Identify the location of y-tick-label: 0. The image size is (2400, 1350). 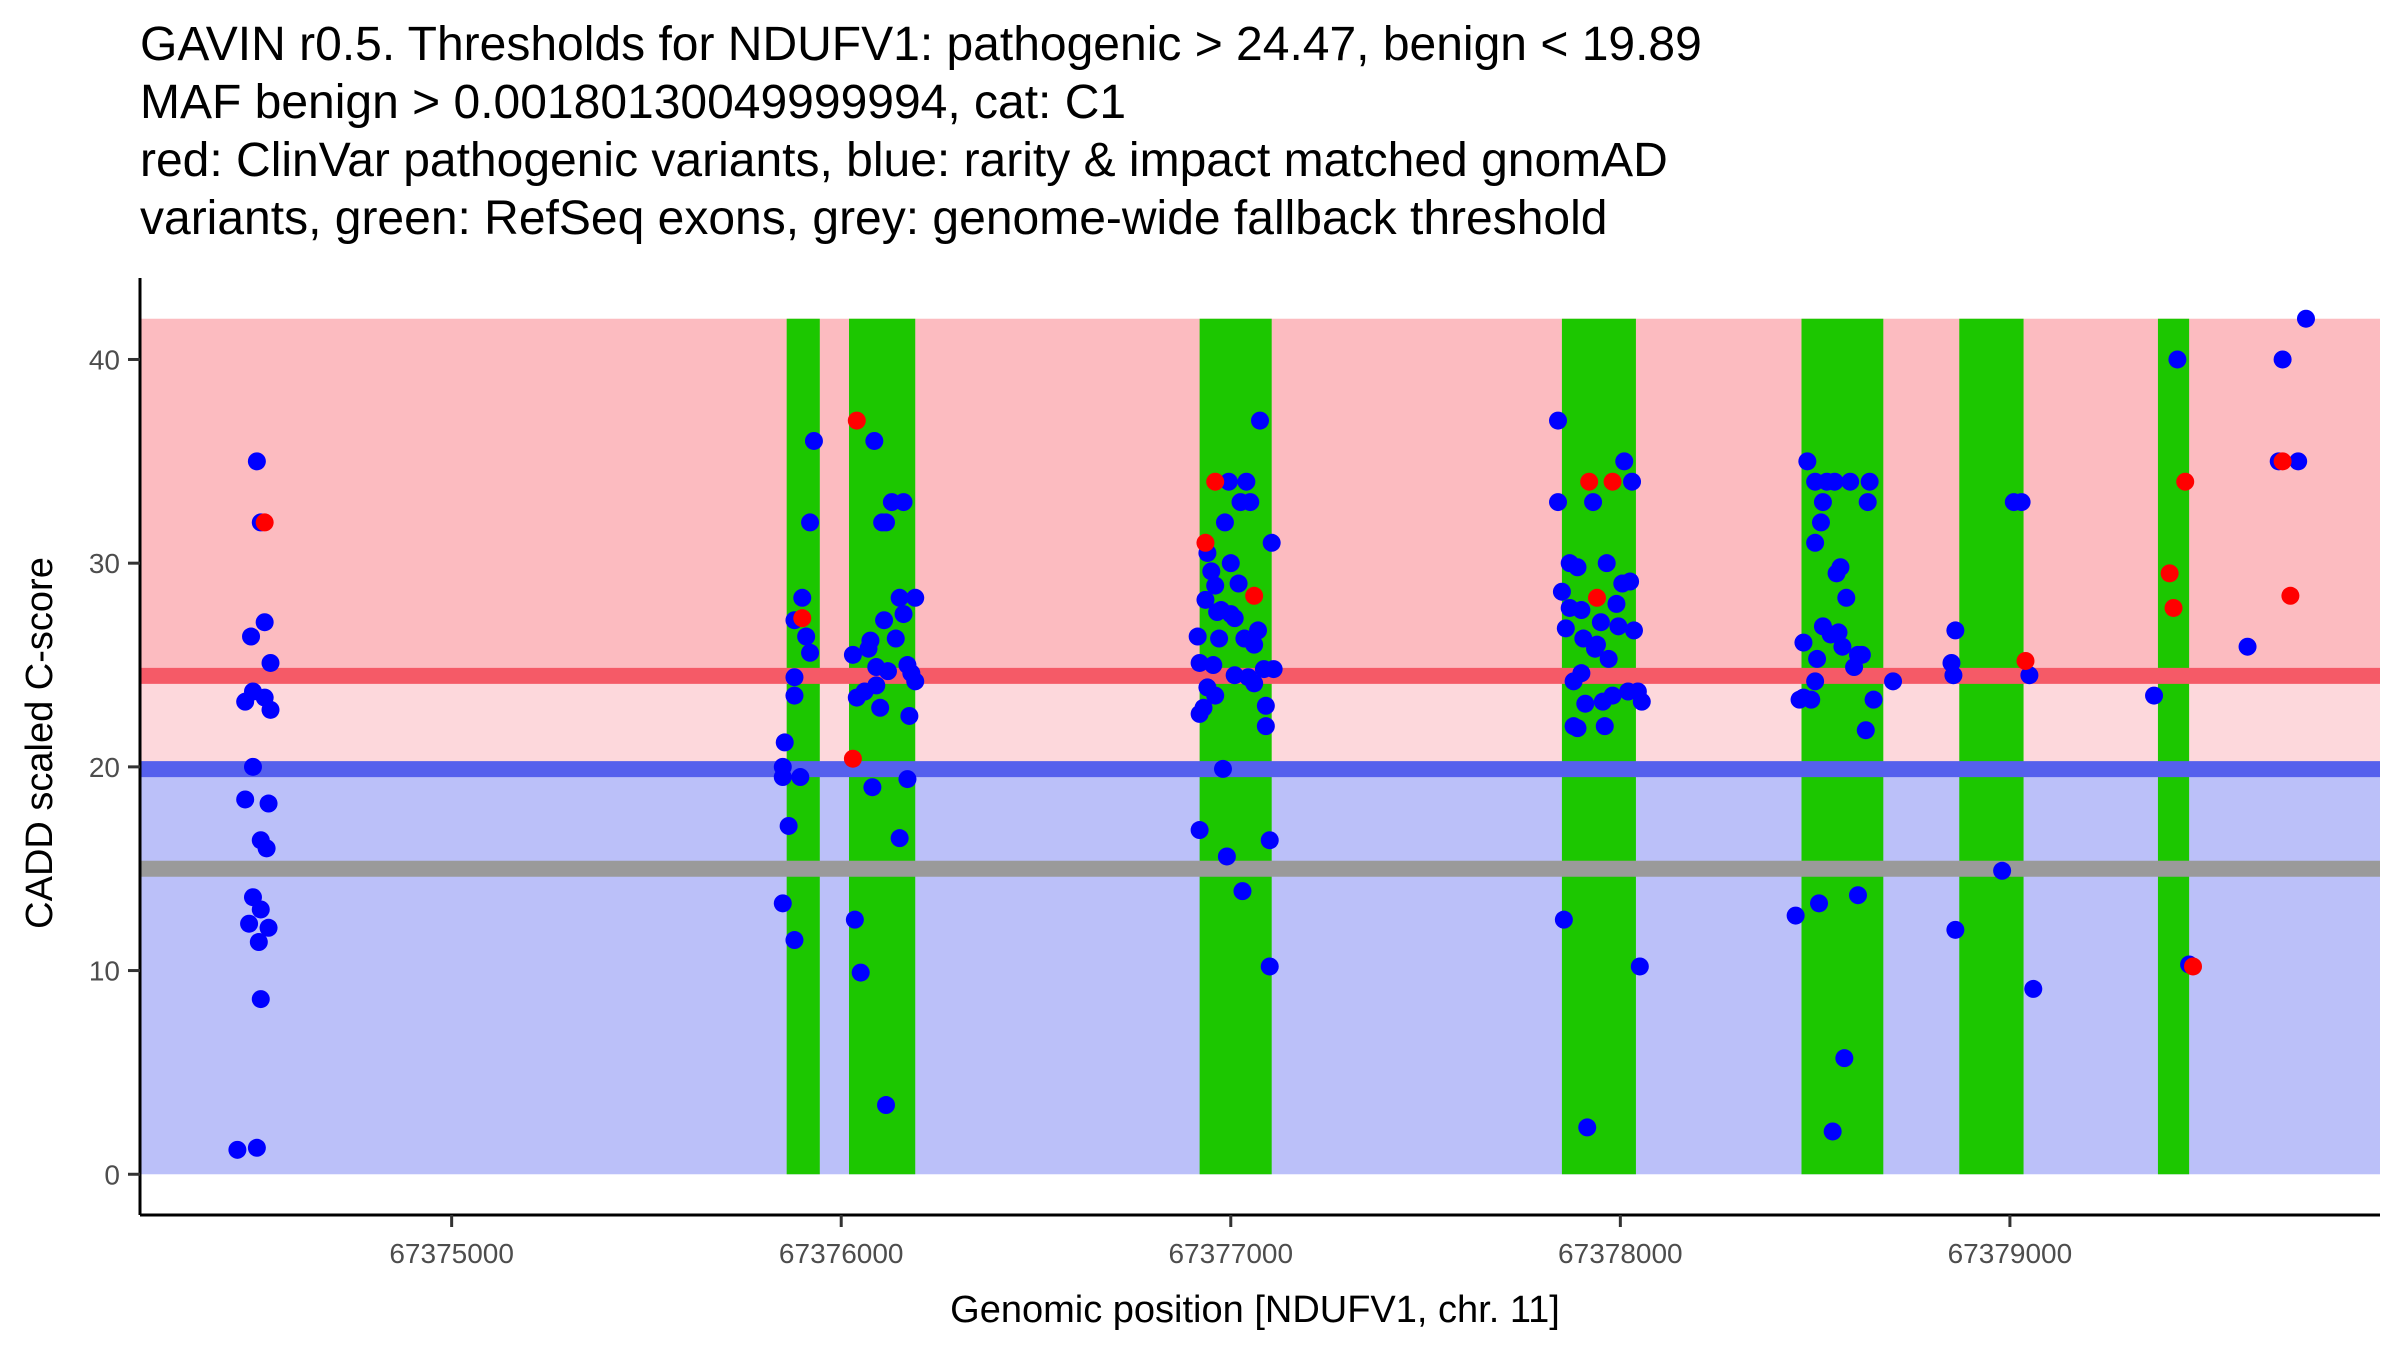
(112, 1174).